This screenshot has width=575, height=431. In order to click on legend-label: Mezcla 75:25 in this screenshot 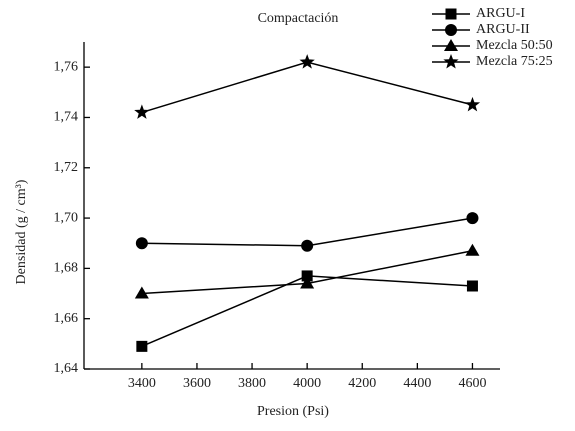, I will do `click(514, 61)`.